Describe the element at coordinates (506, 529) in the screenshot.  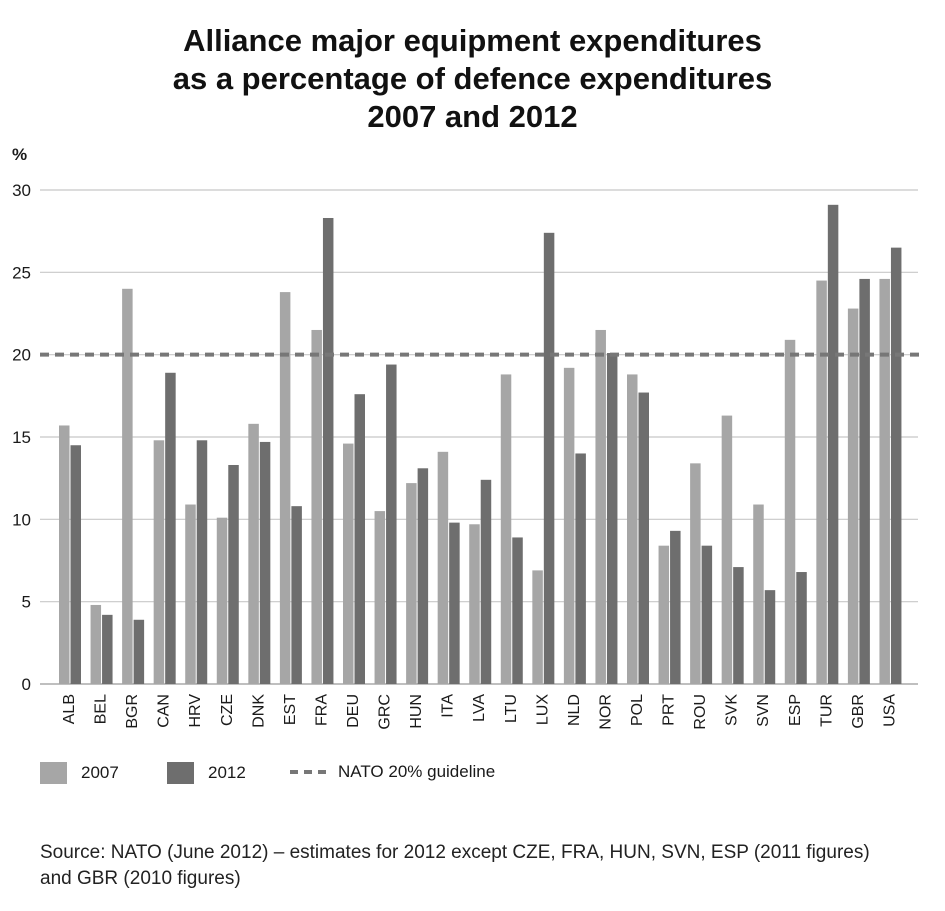
I see `bar-2007-ltu` at that location.